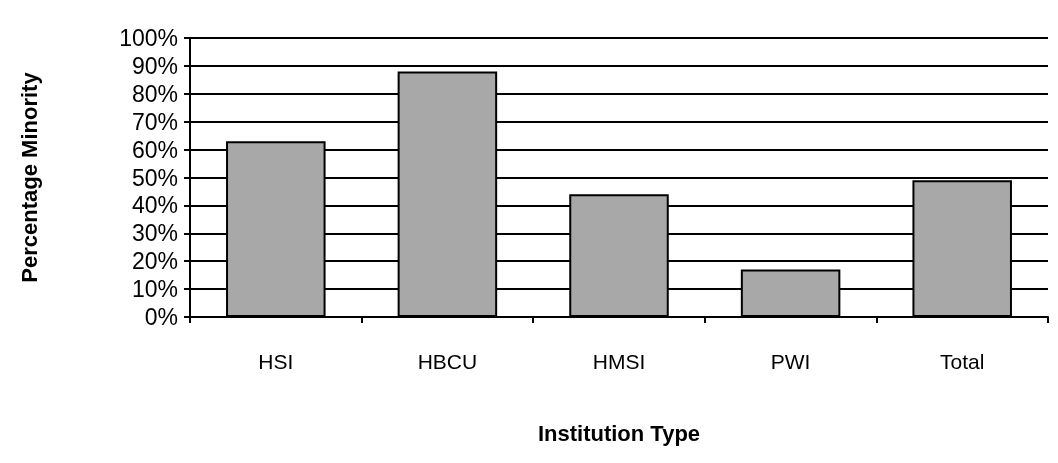  Describe the element at coordinates (154, 205) in the screenshot. I see `y-tick-label: 40%` at that location.